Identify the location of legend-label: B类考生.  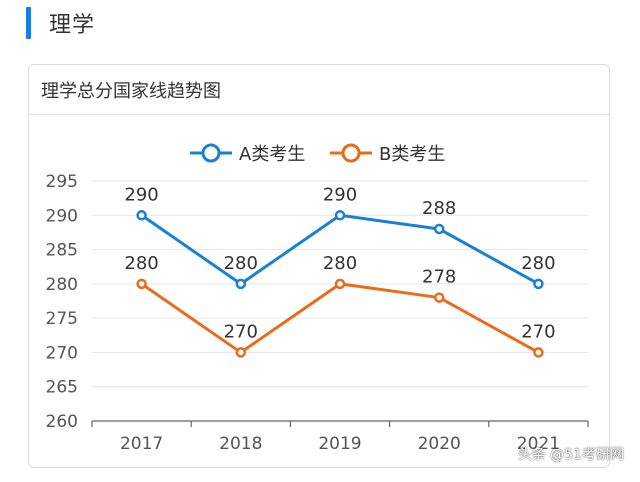
(412, 154).